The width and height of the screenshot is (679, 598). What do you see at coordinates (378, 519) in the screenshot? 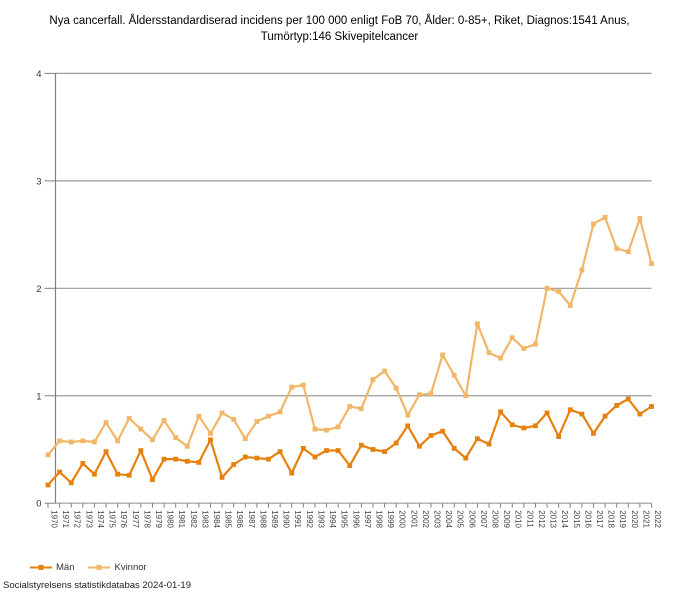
I see `x-tick-label: 1998` at bounding box center [378, 519].